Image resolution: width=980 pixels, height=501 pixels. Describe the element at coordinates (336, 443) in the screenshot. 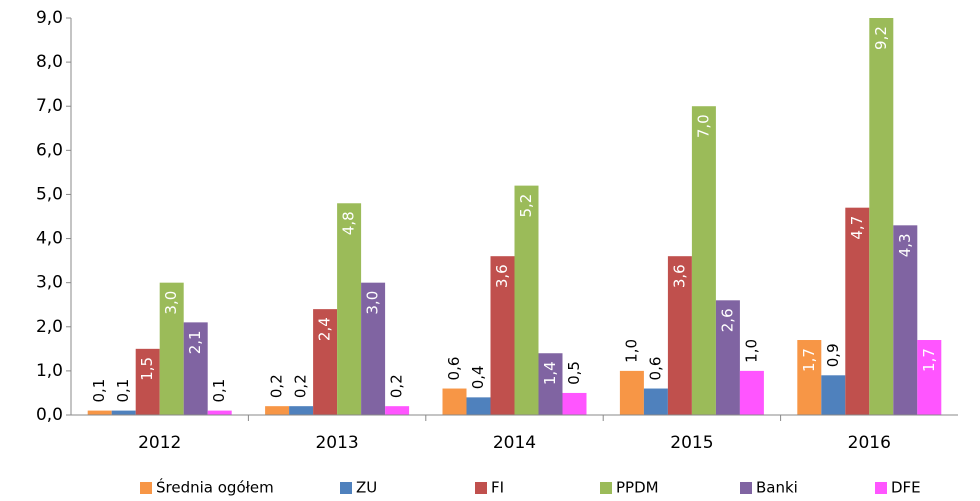

I see `x-tick-label: 2013` at that location.